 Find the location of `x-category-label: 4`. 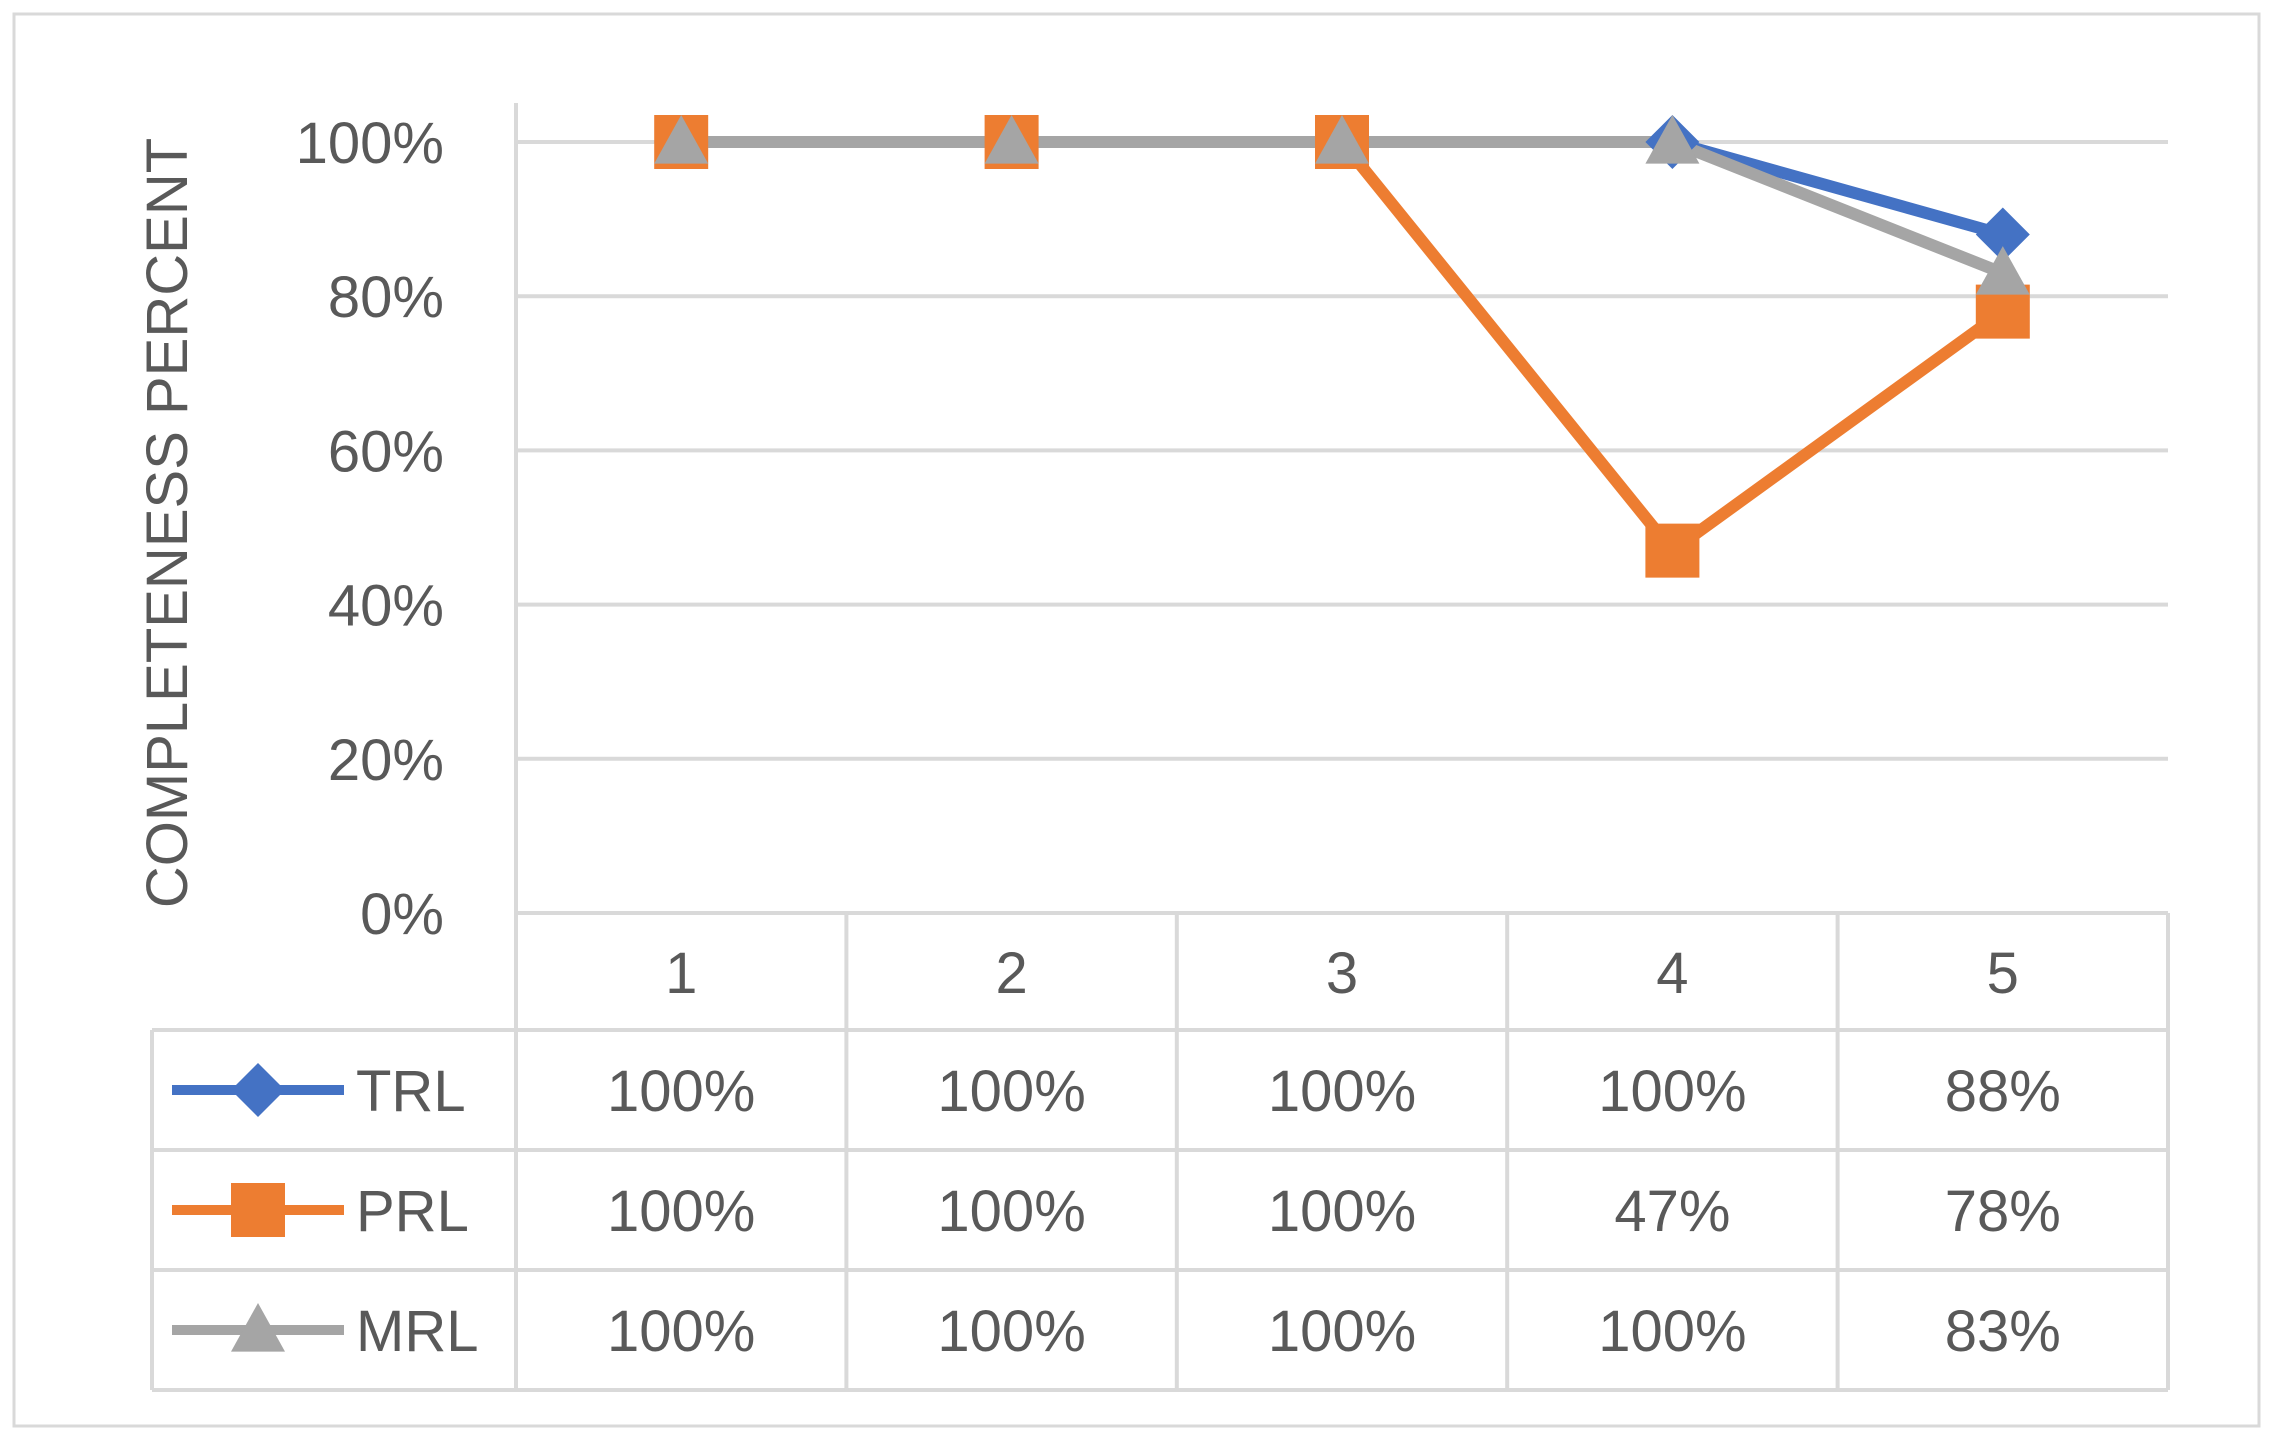

x-category-label: 4 is located at coordinates (1672, 973).